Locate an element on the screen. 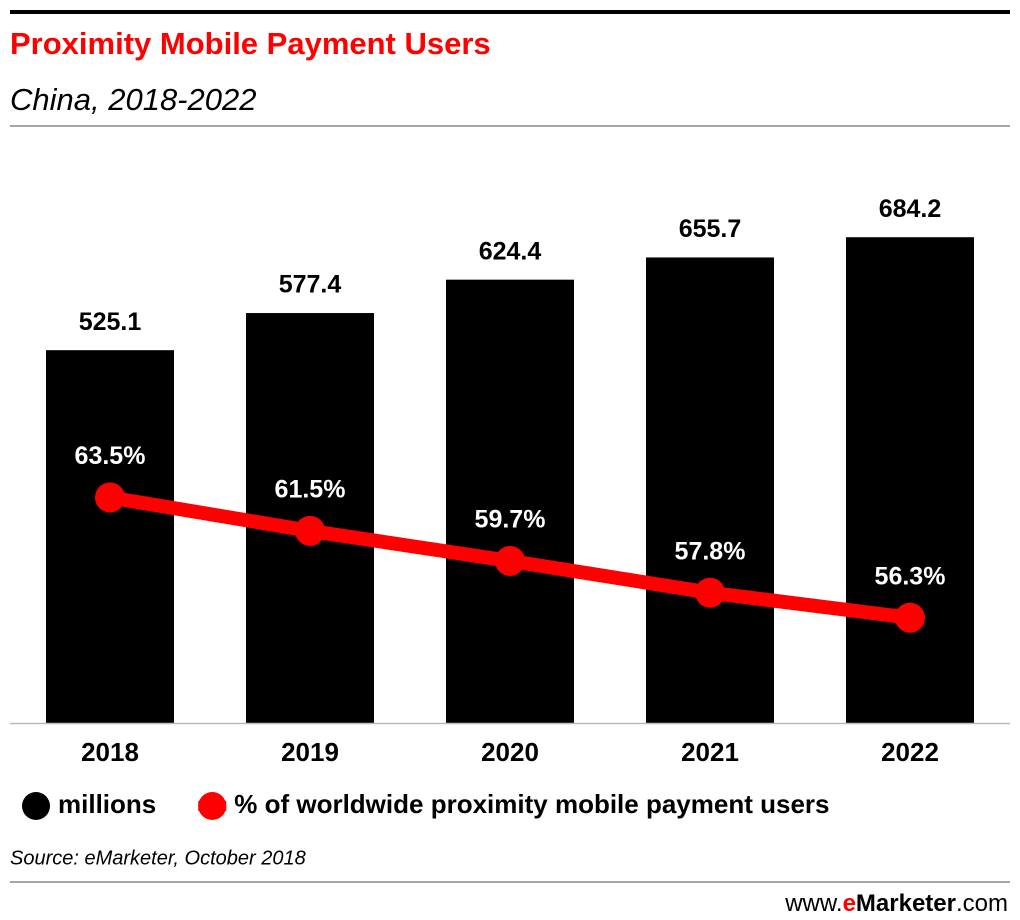 This screenshot has height=920, width=1020. line-value-label: 57.8% is located at coordinates (710, 551).